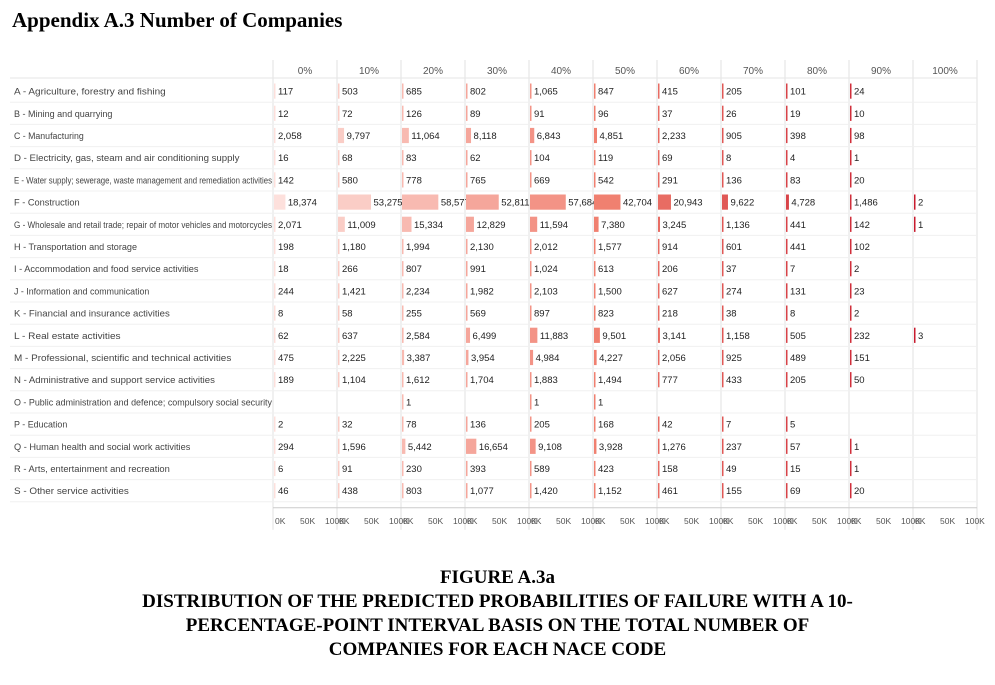 This screenshot has height=685, width=995. I want to click on data-label: 1, so click(856, 158).